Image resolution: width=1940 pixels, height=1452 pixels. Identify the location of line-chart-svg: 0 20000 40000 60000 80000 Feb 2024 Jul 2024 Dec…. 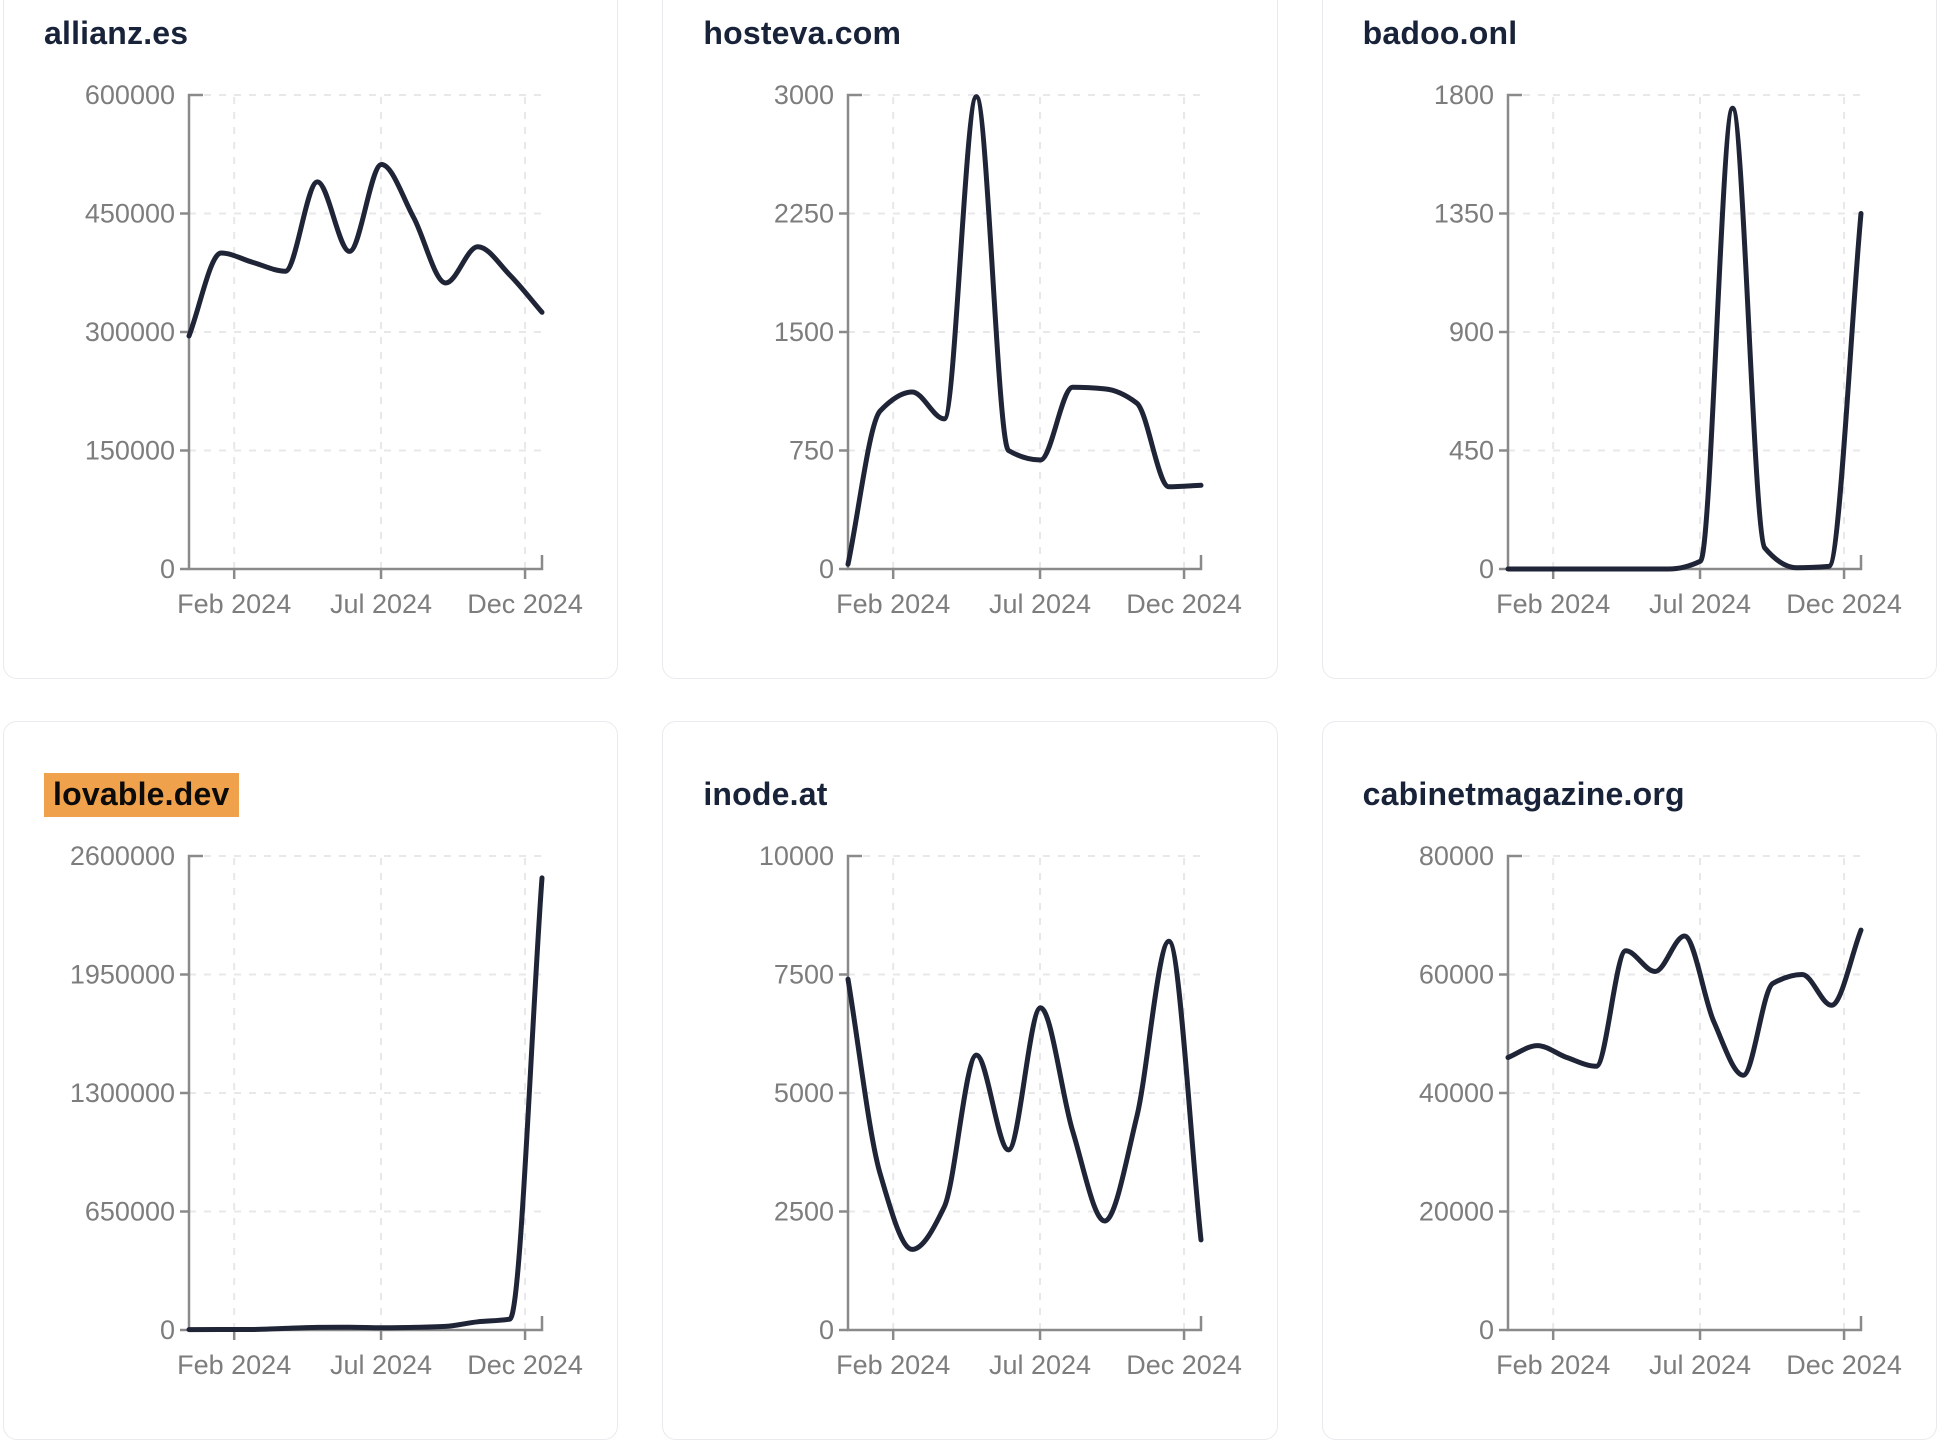
(1660, 1111).